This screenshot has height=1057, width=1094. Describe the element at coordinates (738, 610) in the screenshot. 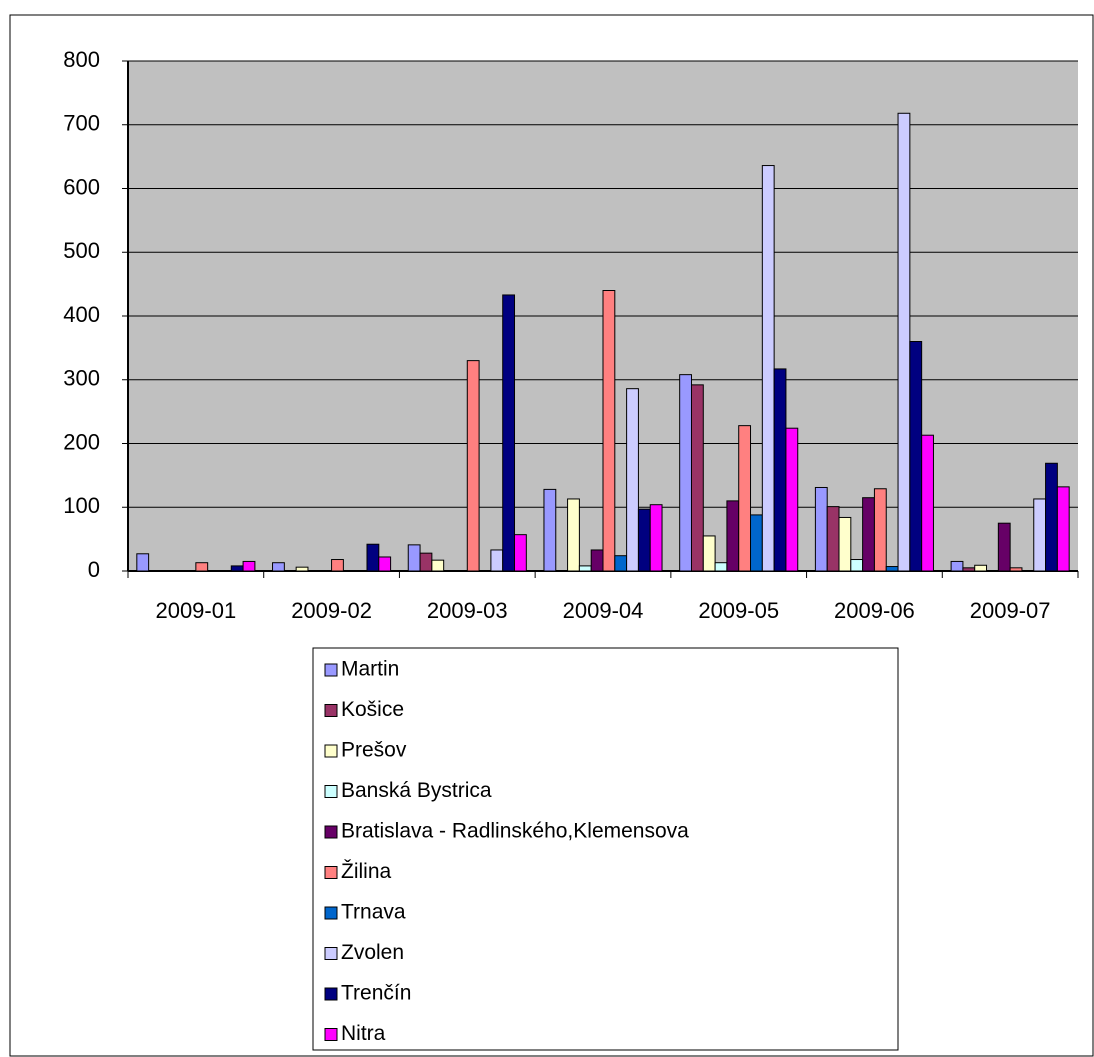

I see `x-tick-label: 2009-05` at that location.